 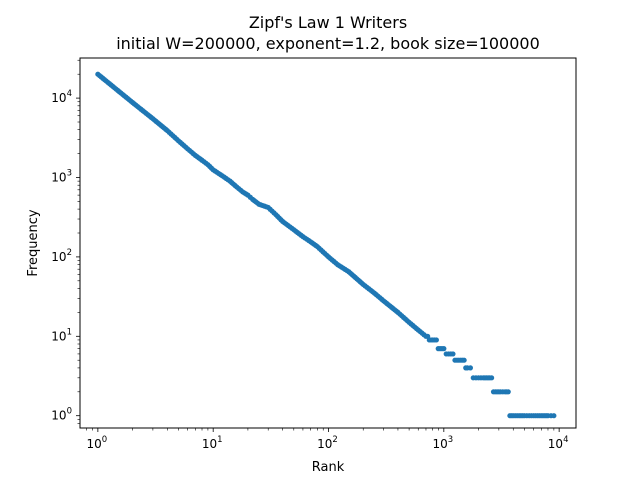 I want to click on x-tick-label: 10², so click(x=327, y=443).